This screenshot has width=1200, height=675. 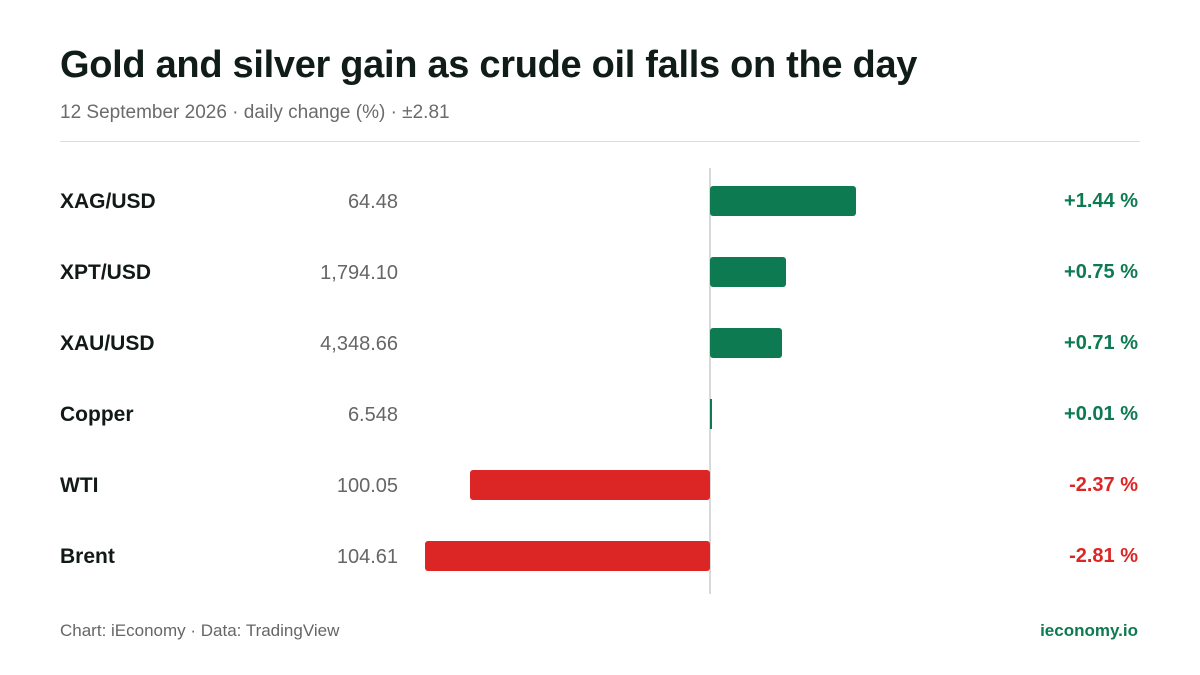 What do you see at coordinates (97, 414) in the screenshot?
I see `category-label: Copper` at bounding box center [97, 414].